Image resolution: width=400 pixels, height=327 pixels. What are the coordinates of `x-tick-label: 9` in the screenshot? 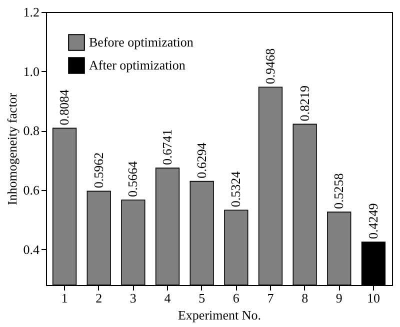 It's located at (339, 298).